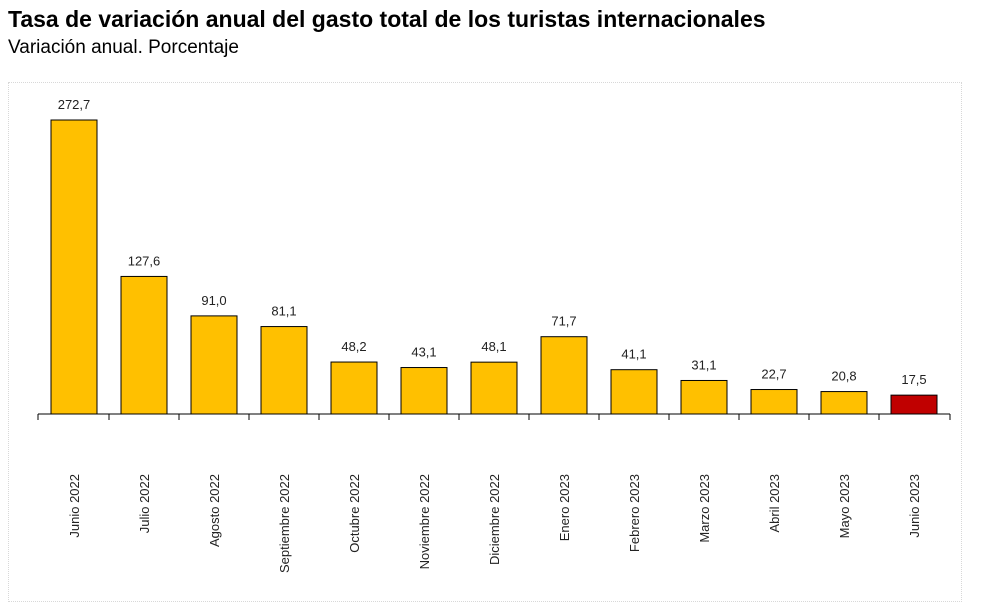 The height and width of the screenshot is (608, 1000). Describe the element at coordinates (123, 47) in the screenshot. I see `chart-subtitle: Variación anual. Porcentaje` at that location.